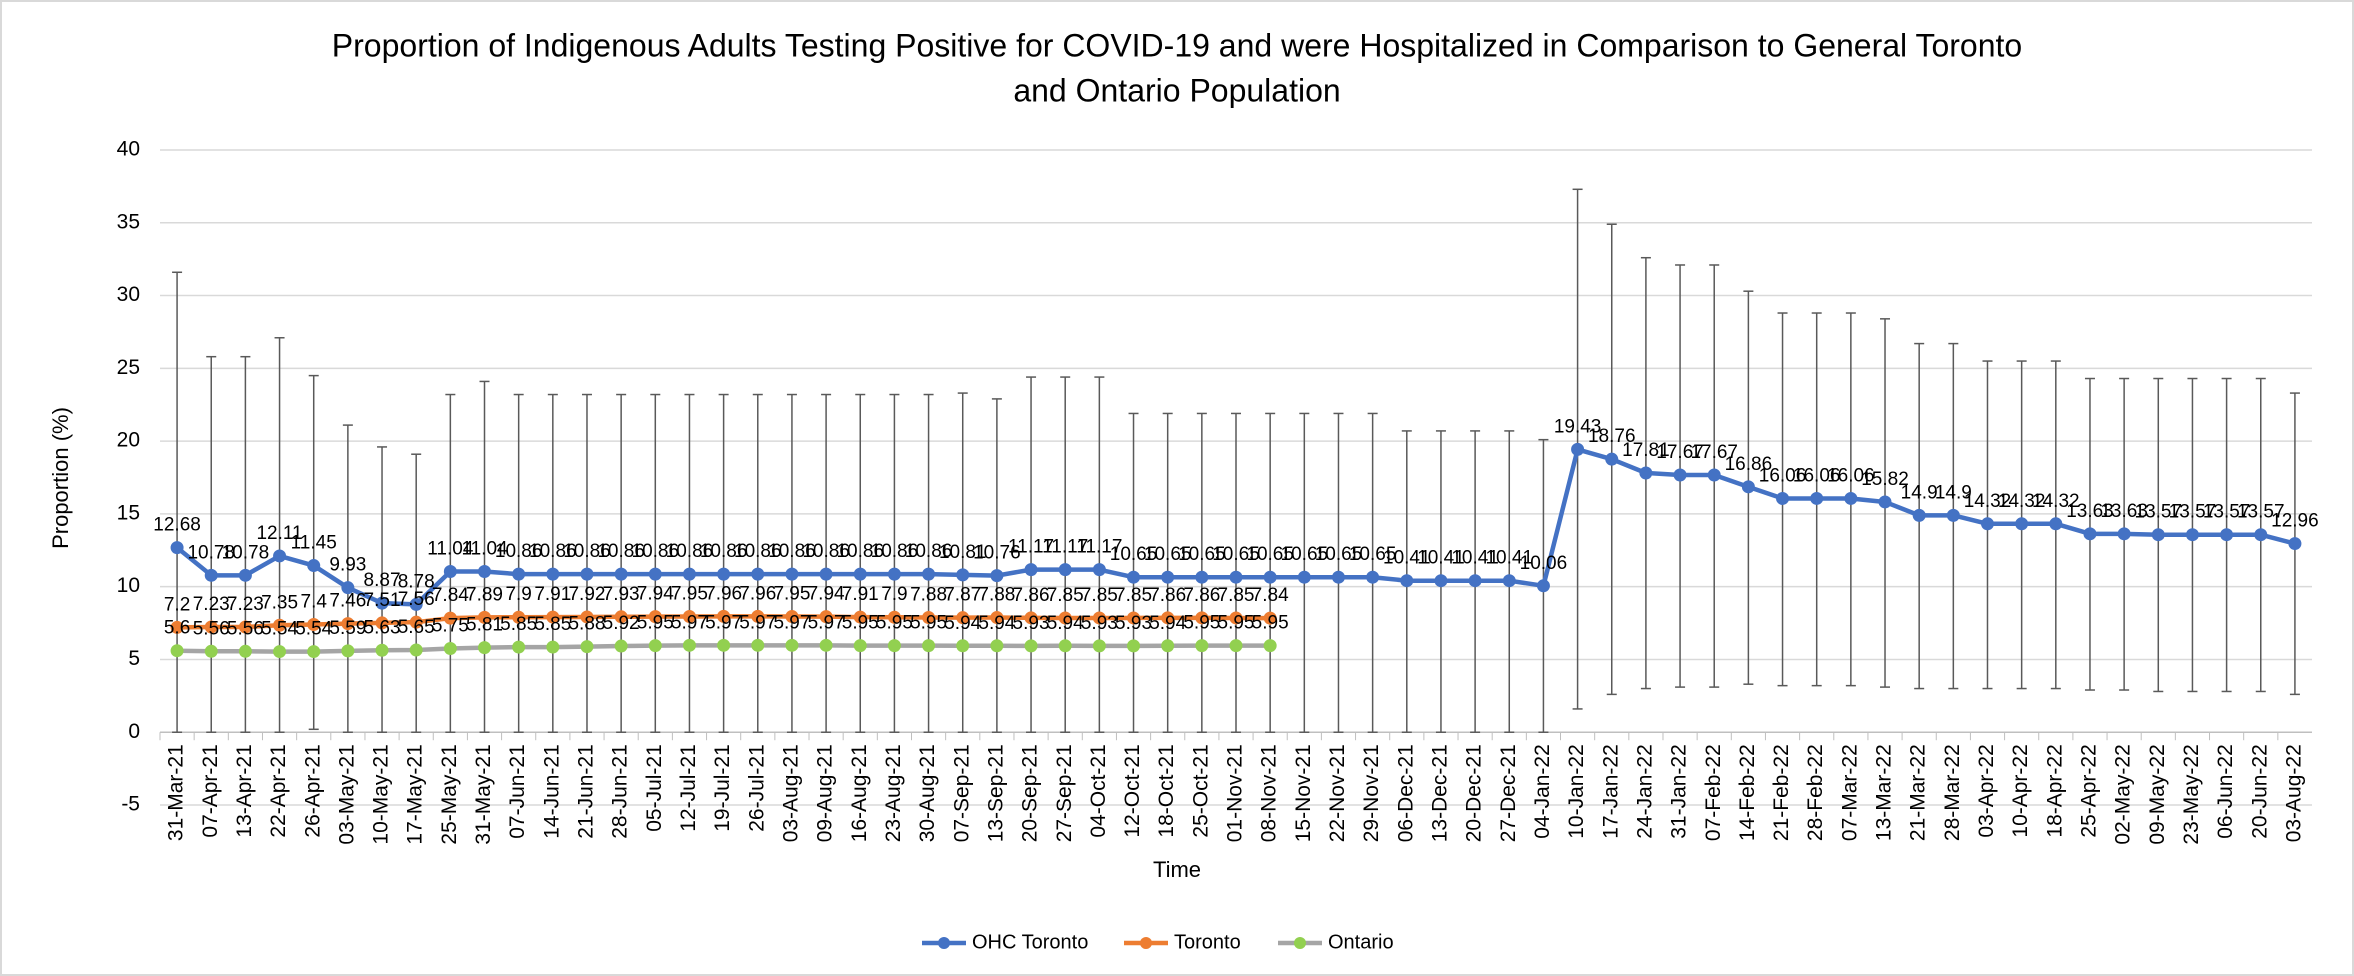  I want to click on data-label: 5.63, so click(382, 627).